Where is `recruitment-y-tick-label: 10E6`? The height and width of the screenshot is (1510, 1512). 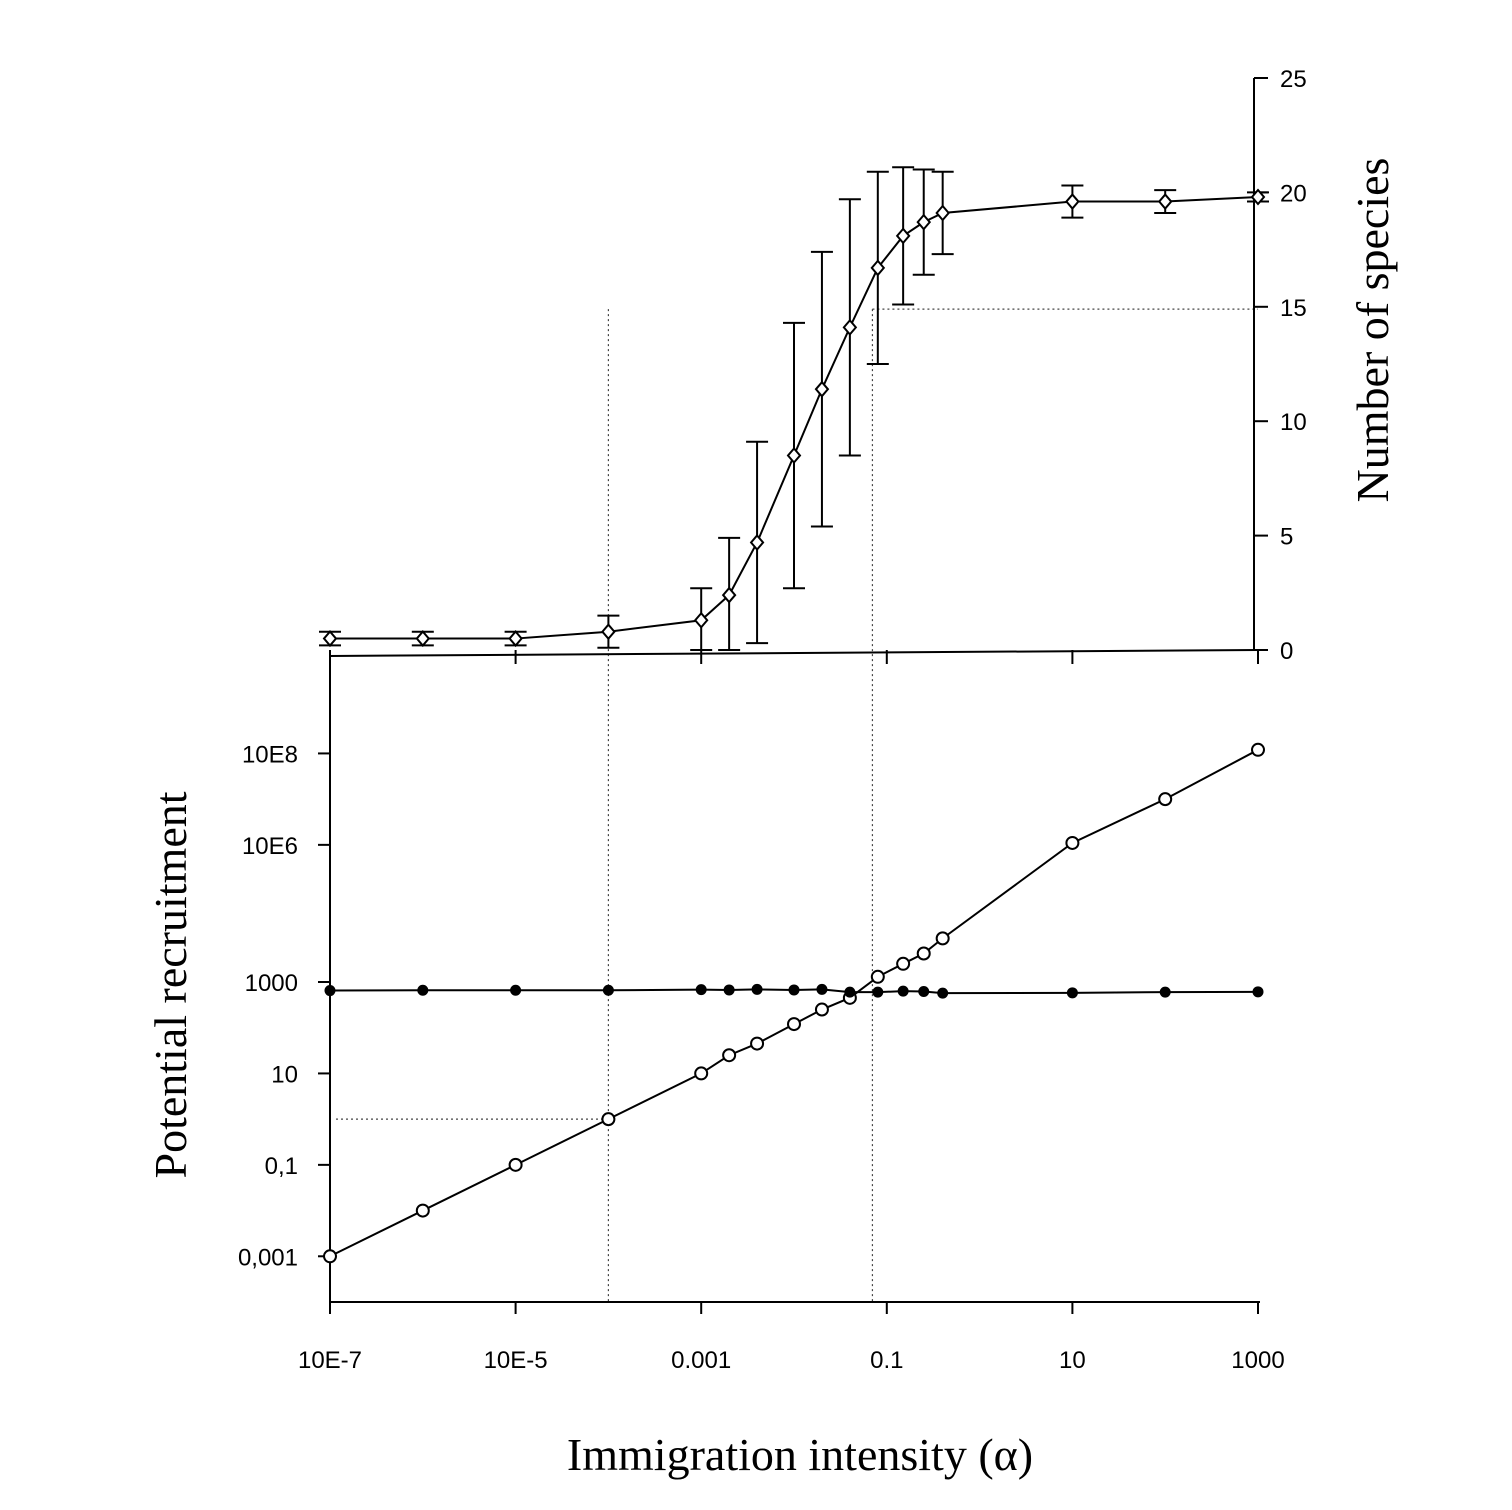 recruitment-y-tick-label: 10E6 is located at coordinates (270, 846).